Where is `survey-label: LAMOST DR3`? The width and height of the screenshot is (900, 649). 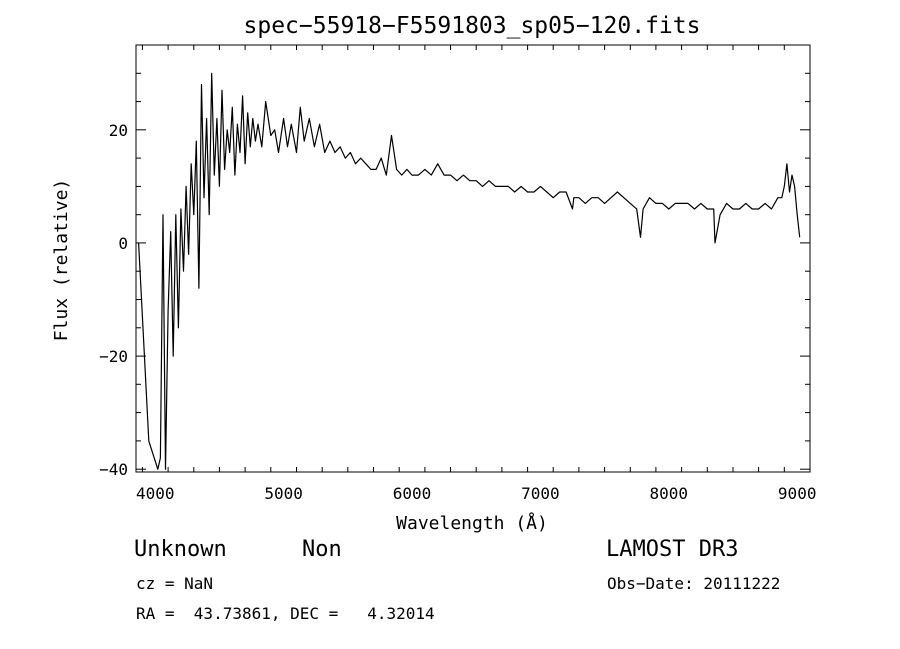
survey-label: LAMOST DR3 is located at coordinates (672, 549).